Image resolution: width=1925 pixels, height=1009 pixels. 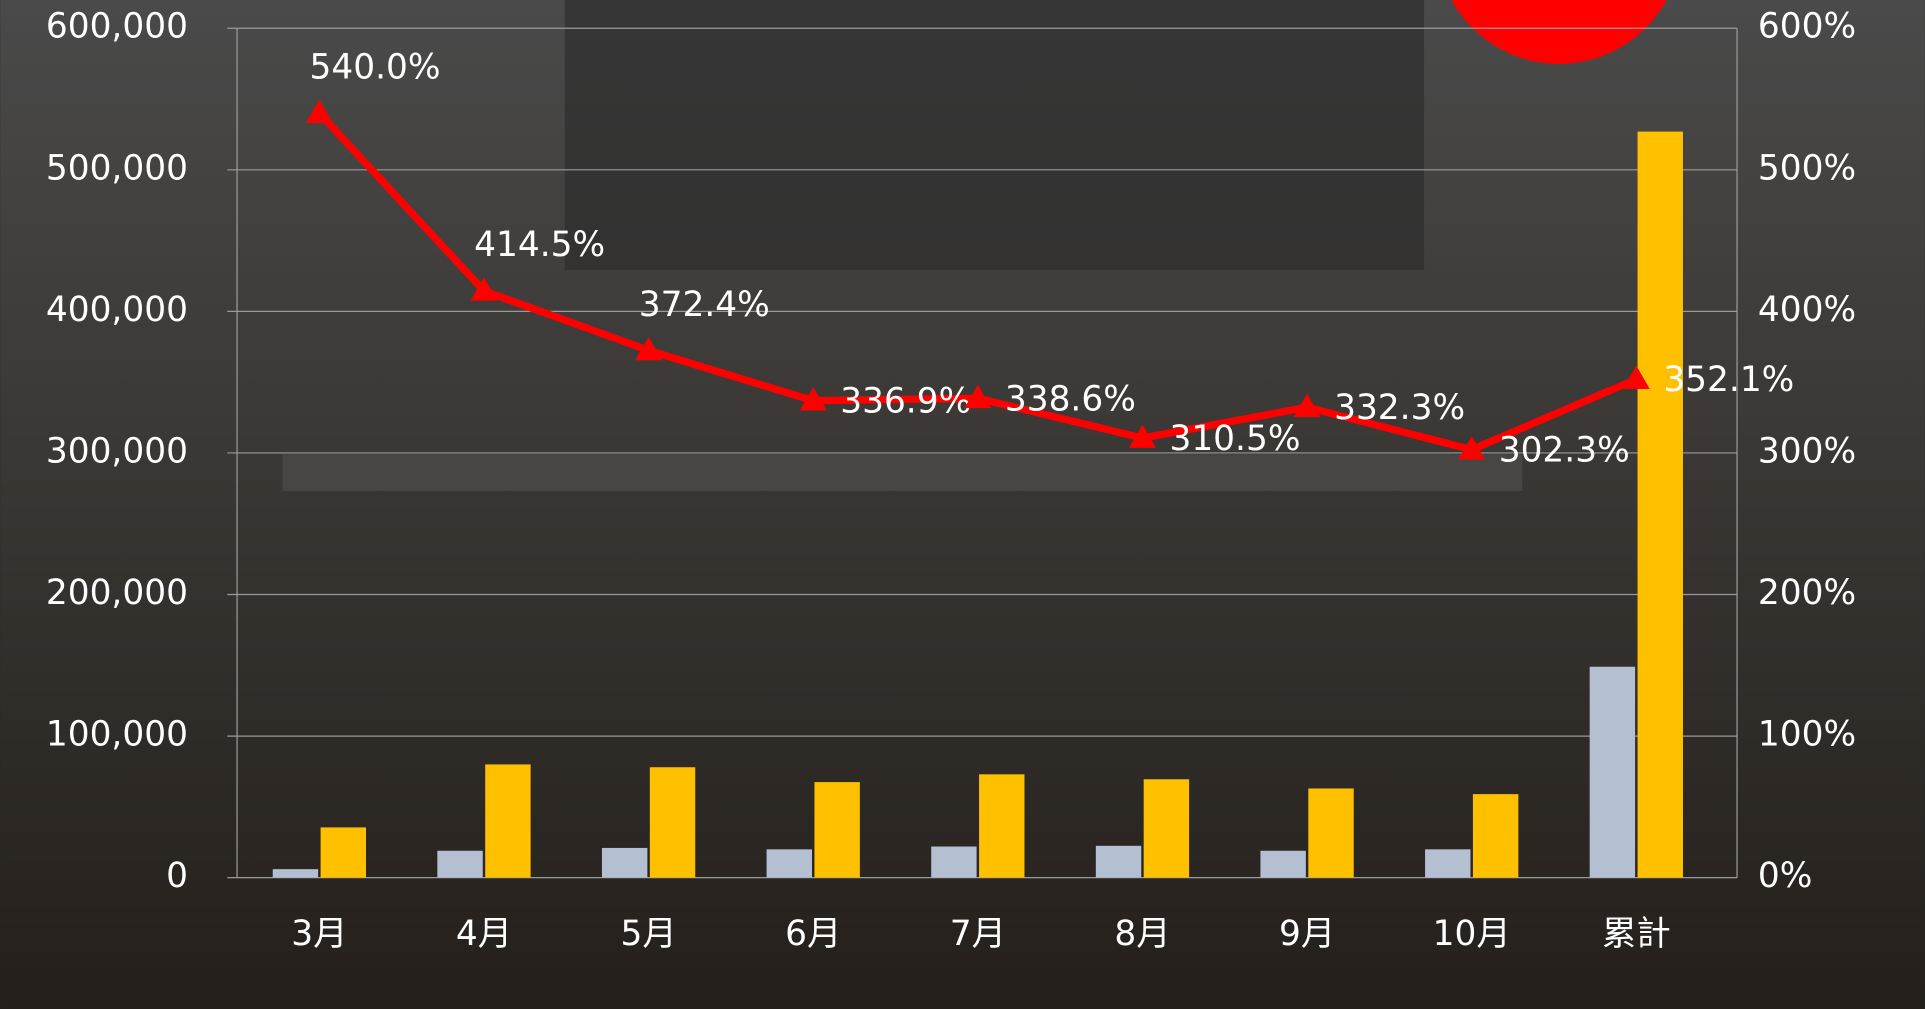 What do you see at coordinates (1636, 934) in the screenshot?
I see `x-tick-label: 累計` at bounding box center [1636, 934].